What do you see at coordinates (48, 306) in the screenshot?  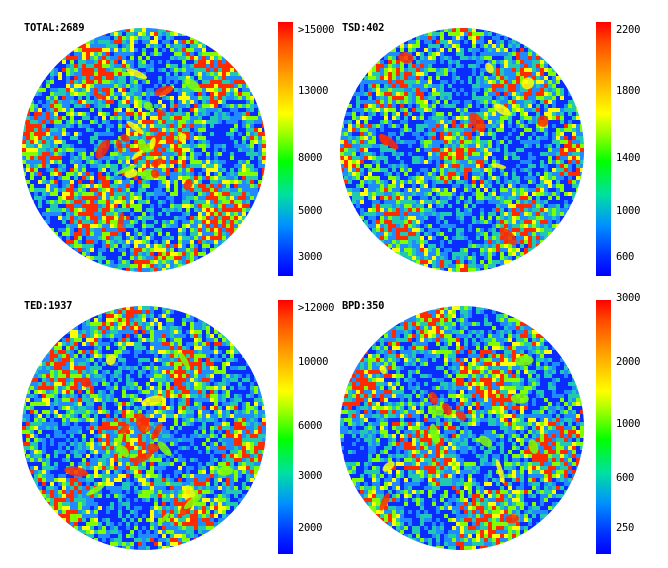 I see `panel-title: TED:1937` at bounding box center [48, 306].